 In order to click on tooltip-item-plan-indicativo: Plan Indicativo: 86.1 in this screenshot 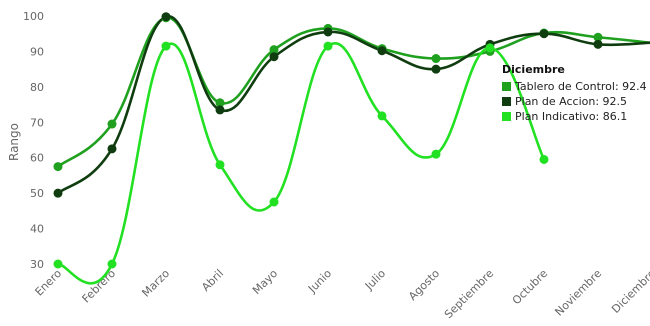, I will do `click(571, 116)`.